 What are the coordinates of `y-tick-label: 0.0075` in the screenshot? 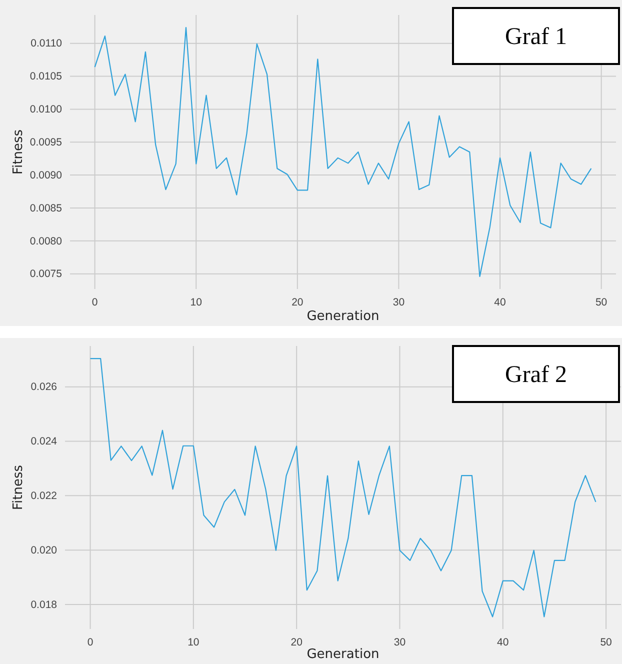 It's located at (46, 274).